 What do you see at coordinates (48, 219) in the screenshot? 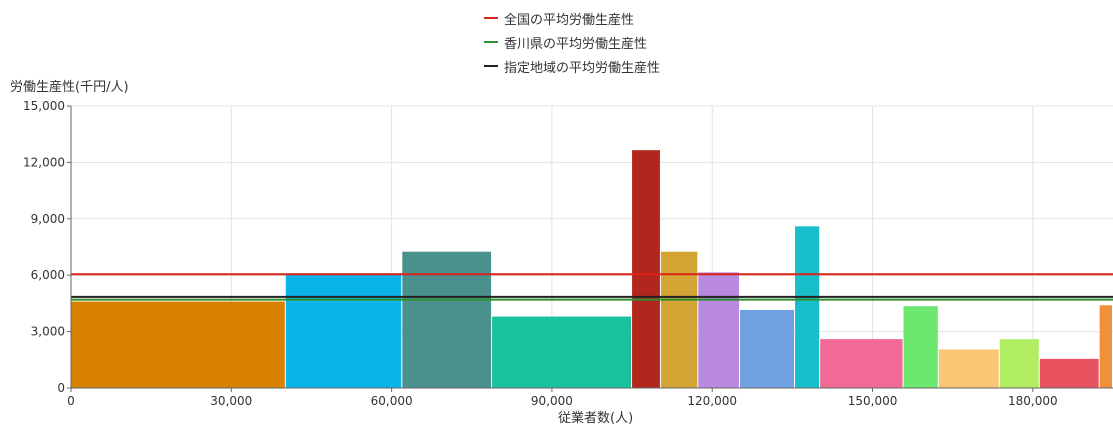
I see `y-tick-label: 9,000` at bounding box center [48, 219].